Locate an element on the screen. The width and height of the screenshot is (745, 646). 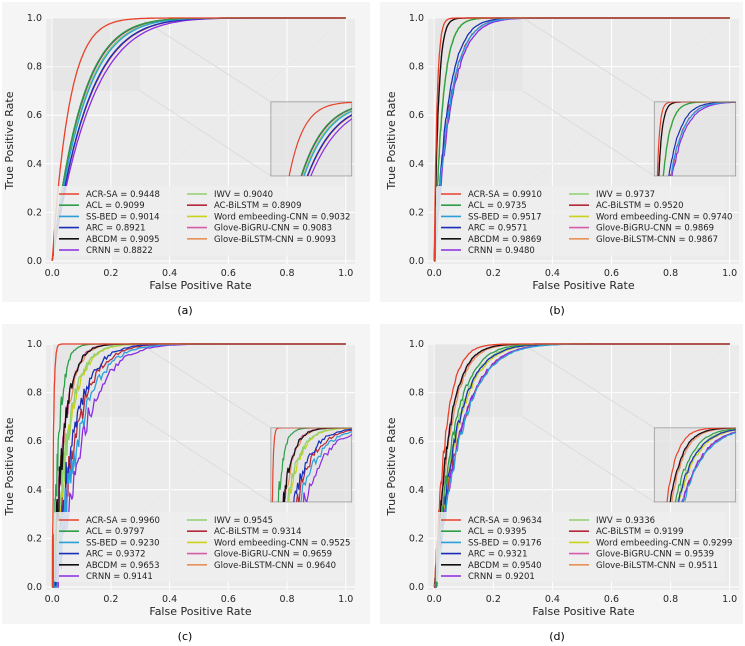
legend-entry-word-embeeding-cnn: Word embeeding-CNN = 0.9299 is located at coordinates (664, 543).